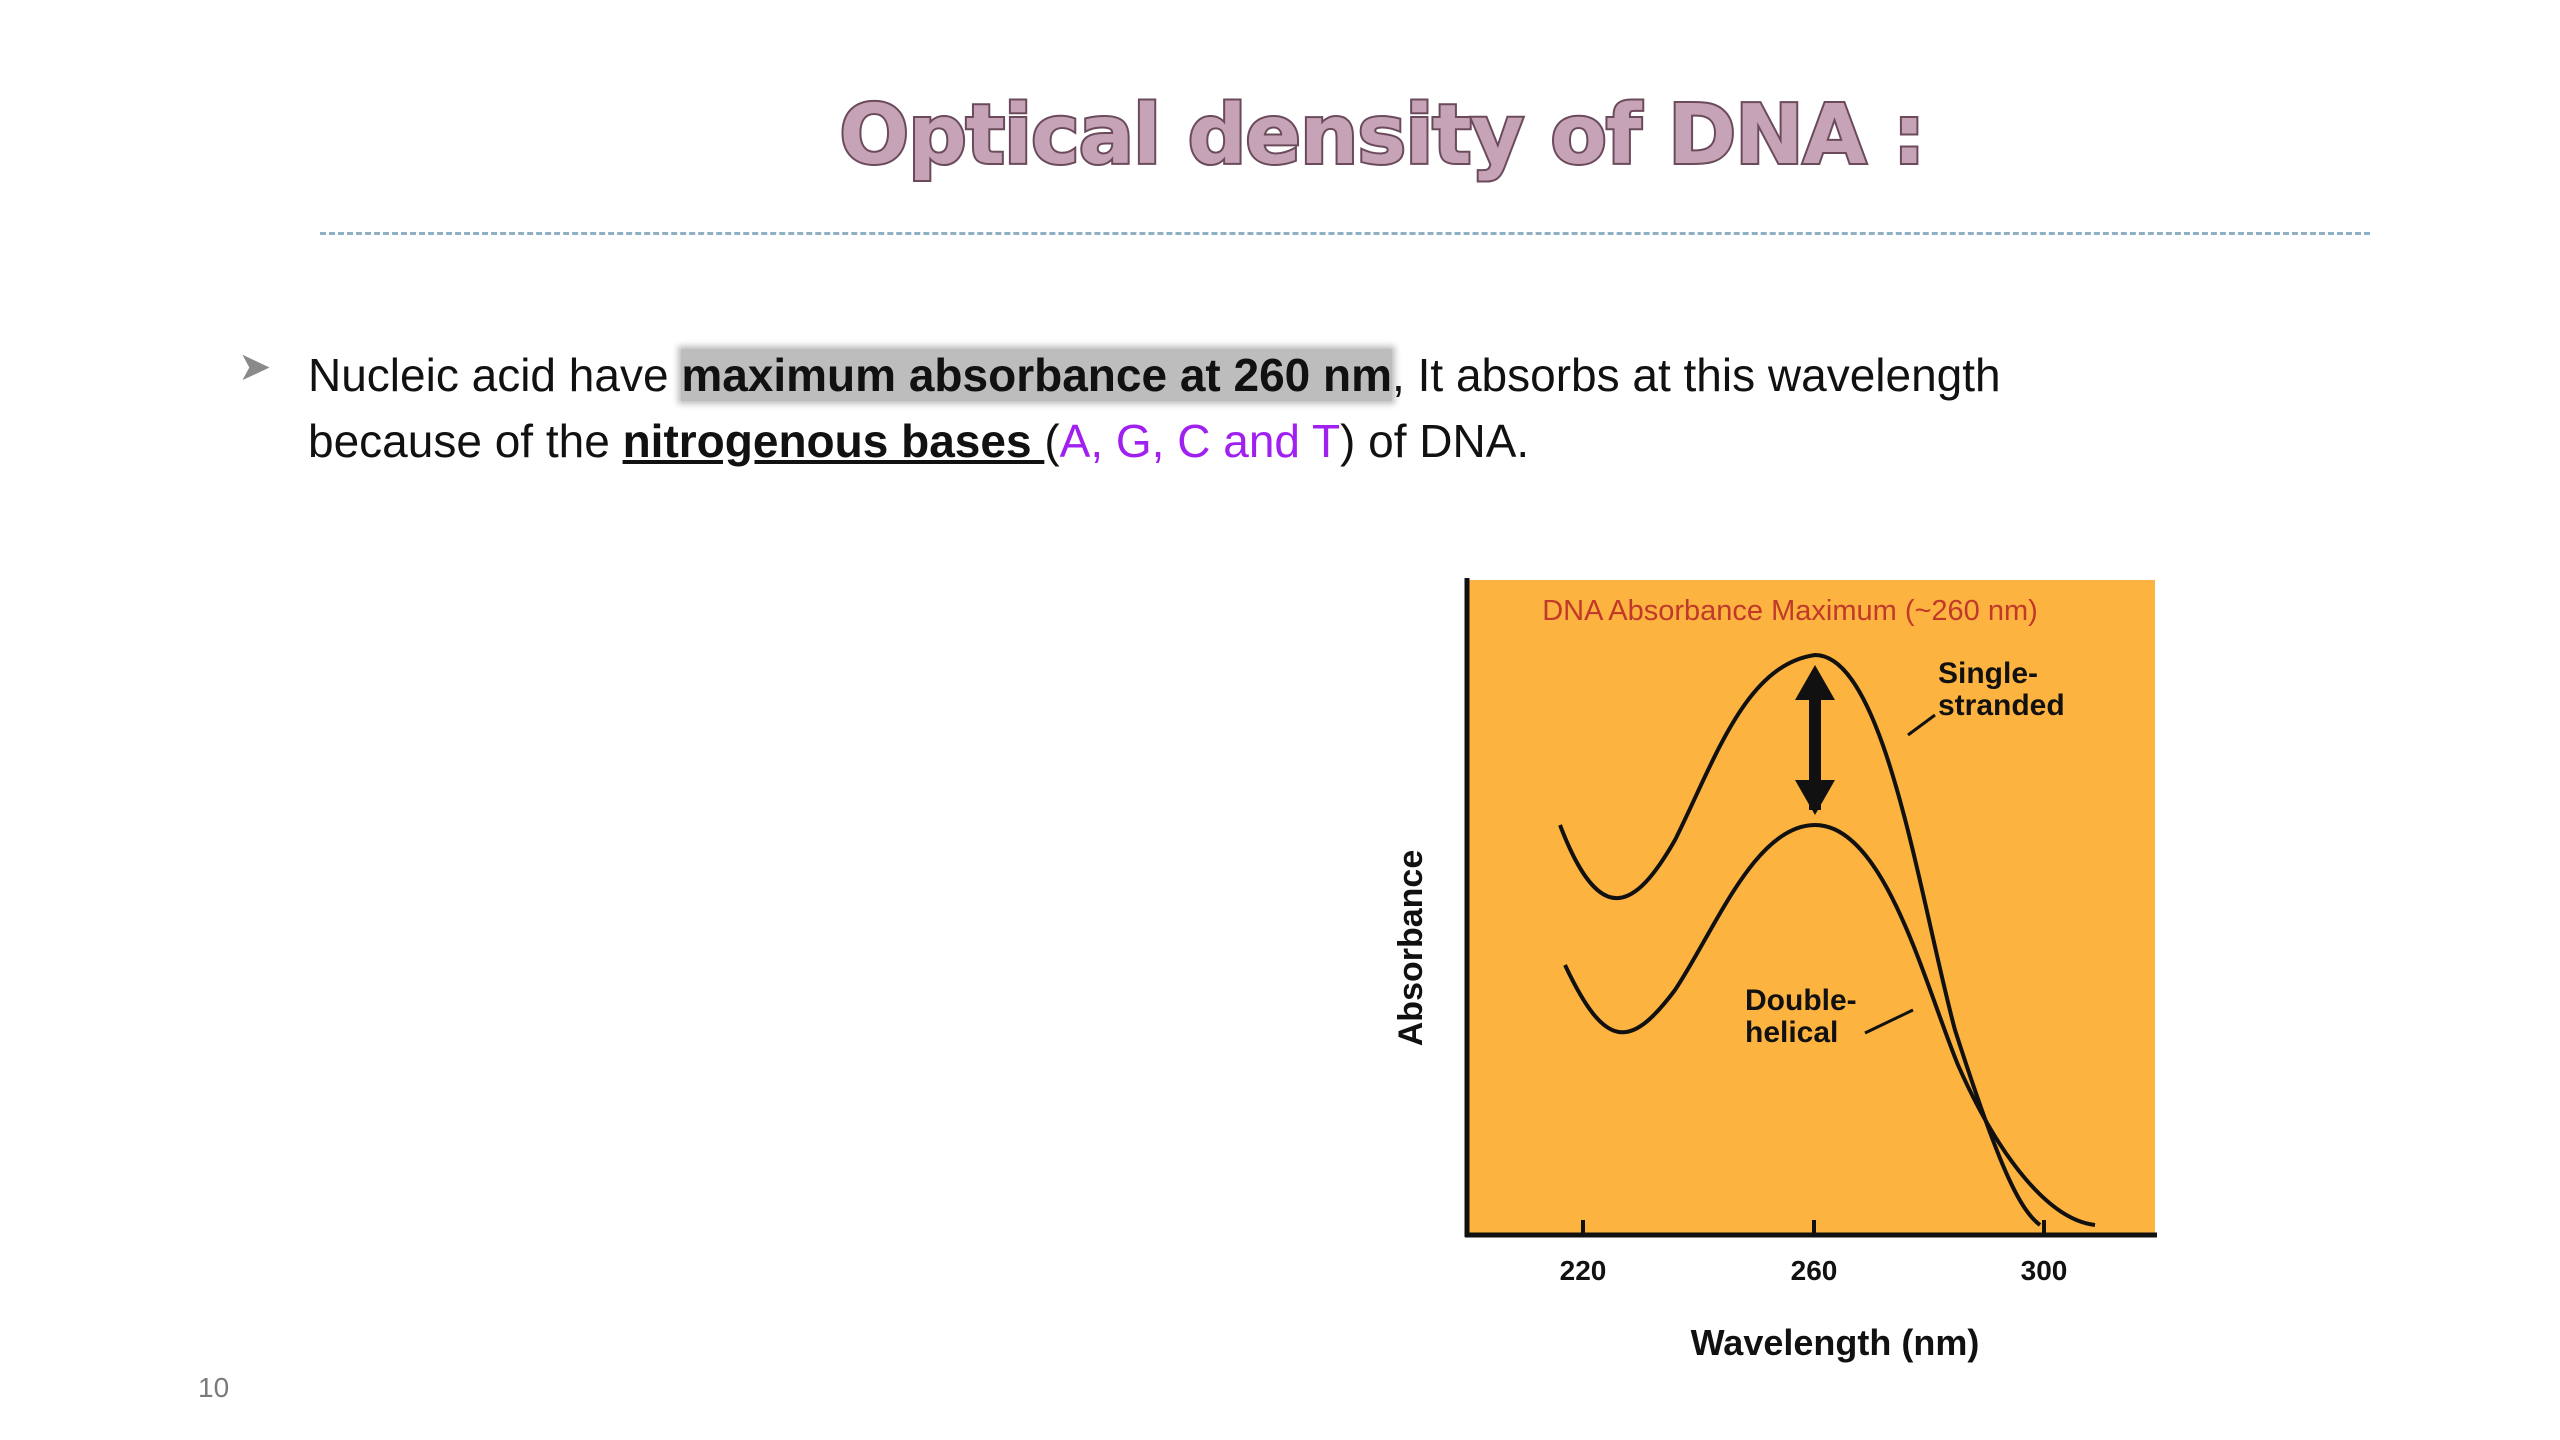 This screenshot has width=2560, height=1440. What do you see at coordinates (1815, 740) in the screenshot?
I see `double-headed-arrow-icon` at bounding box center [1815, 740].